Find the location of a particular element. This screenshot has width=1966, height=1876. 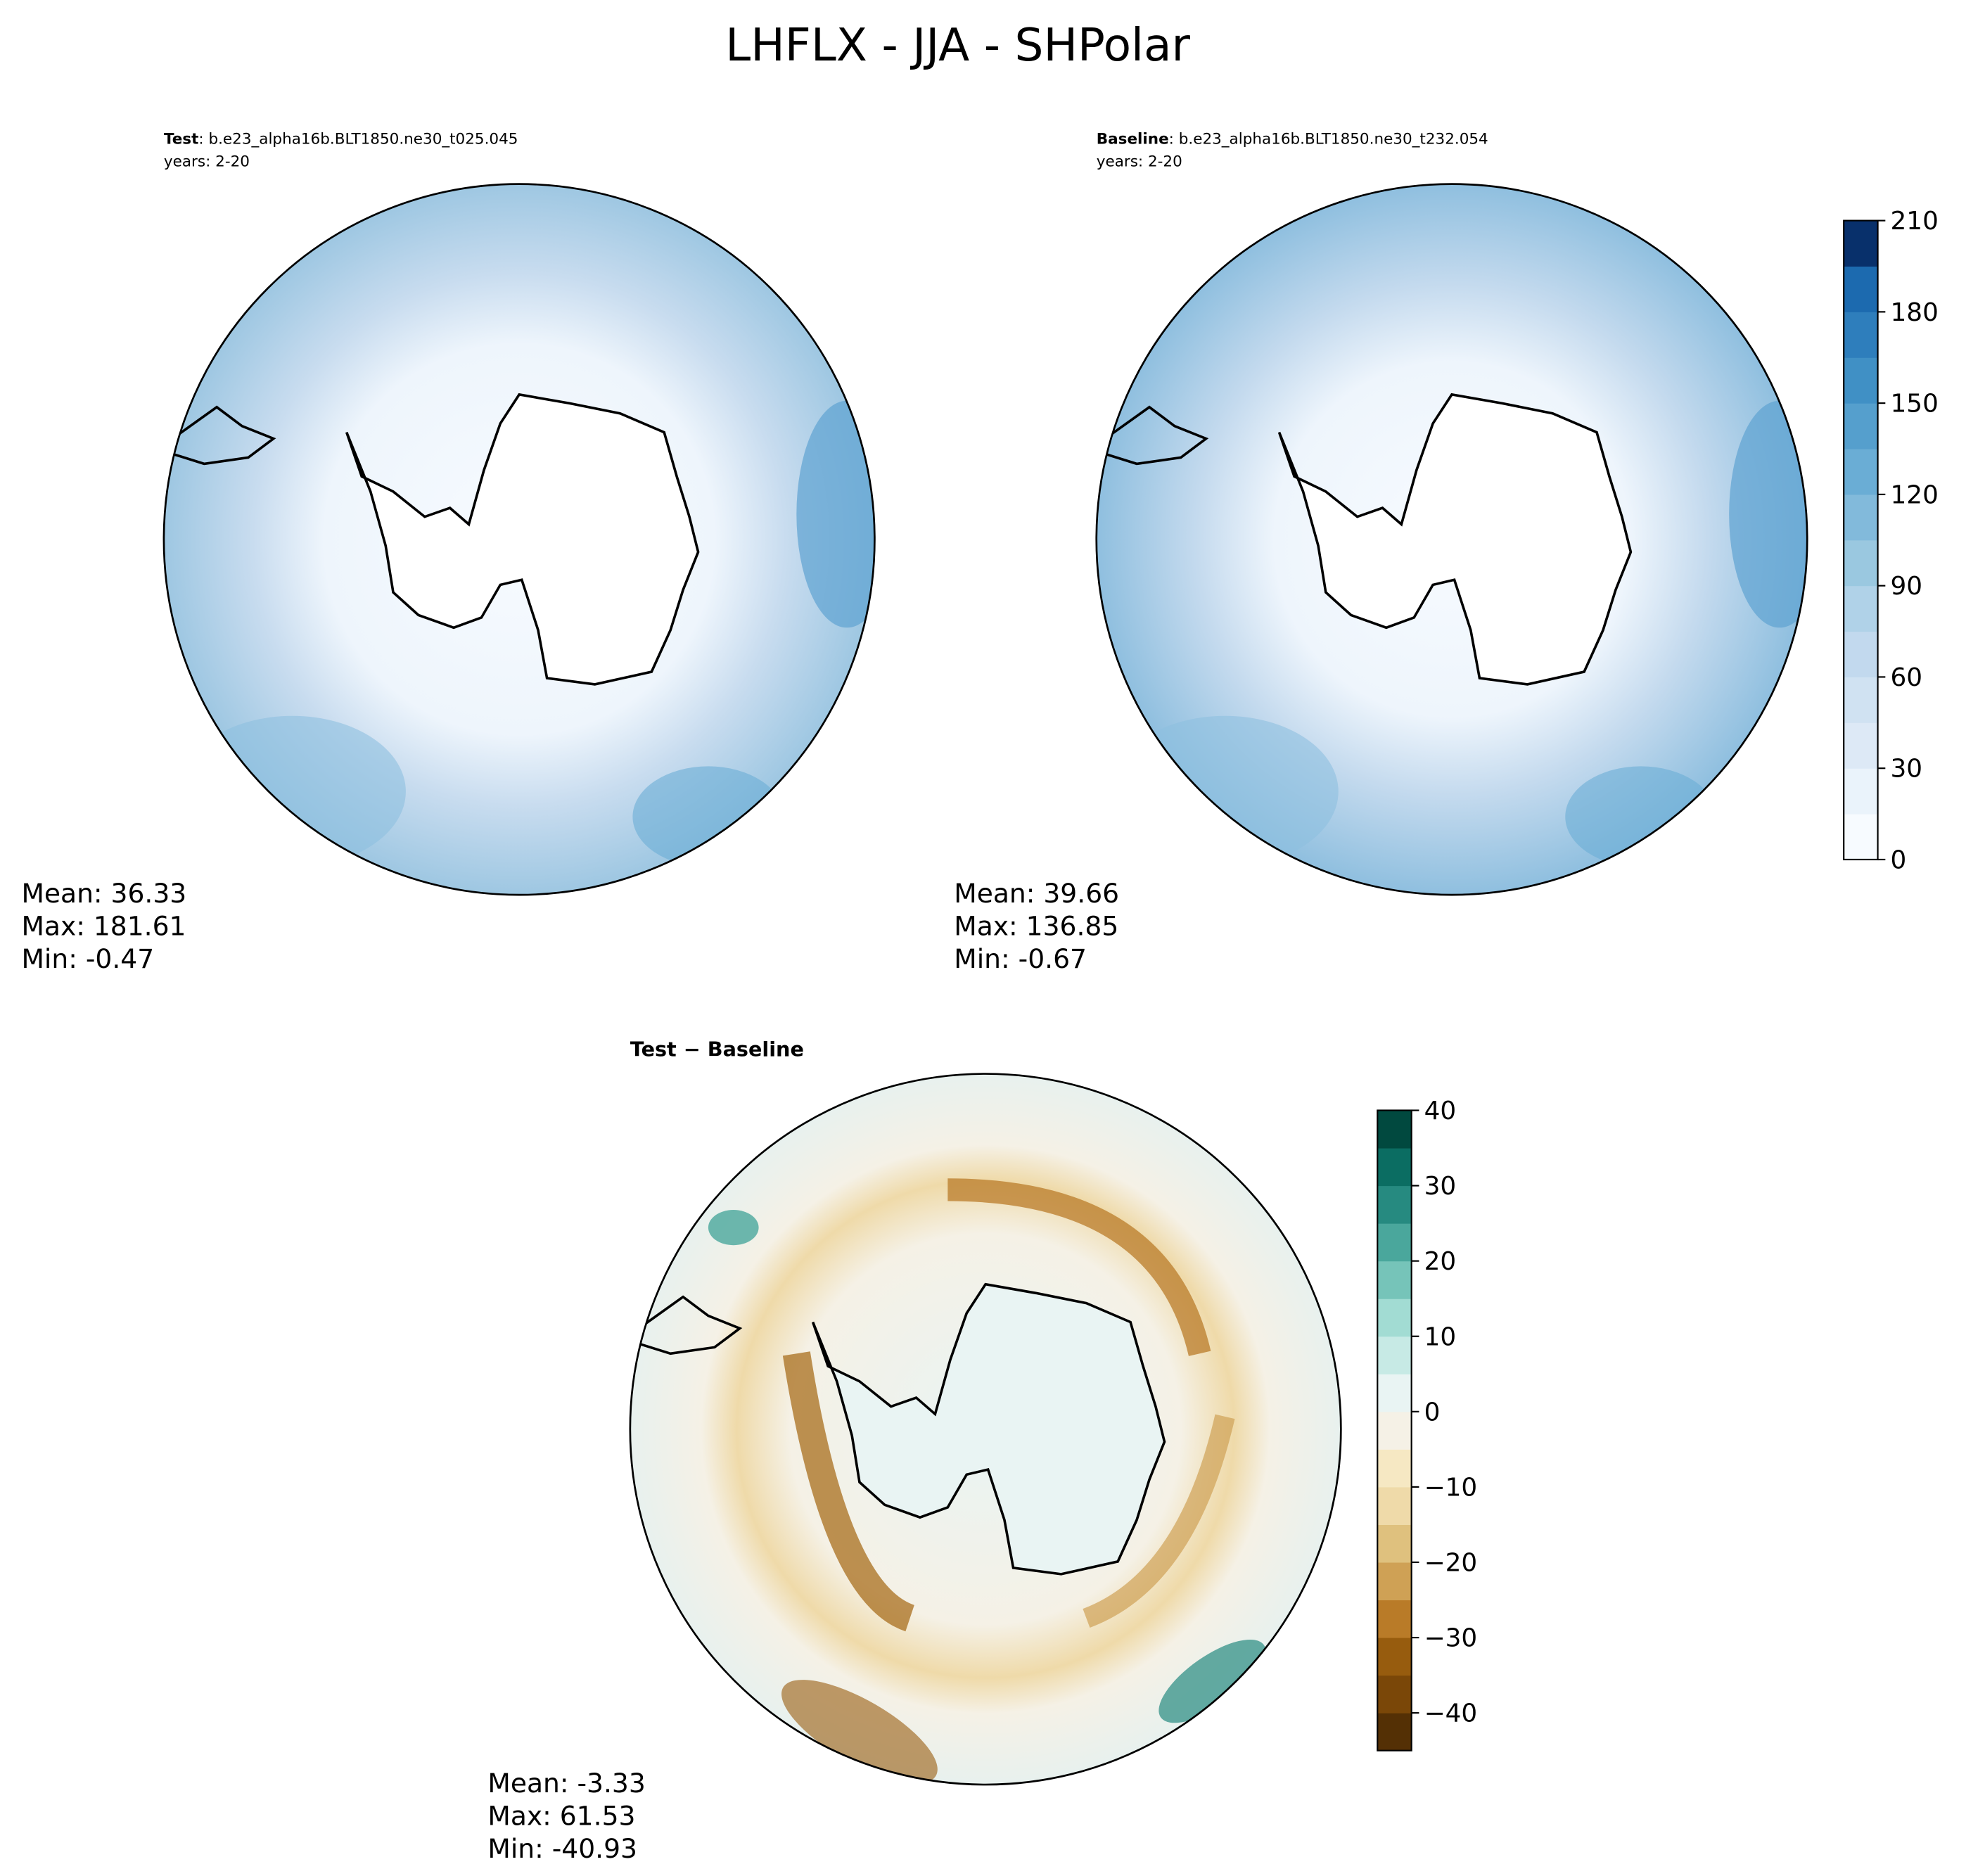

colorbar-tick-label: 60 is located at coordinates (1907, 677).